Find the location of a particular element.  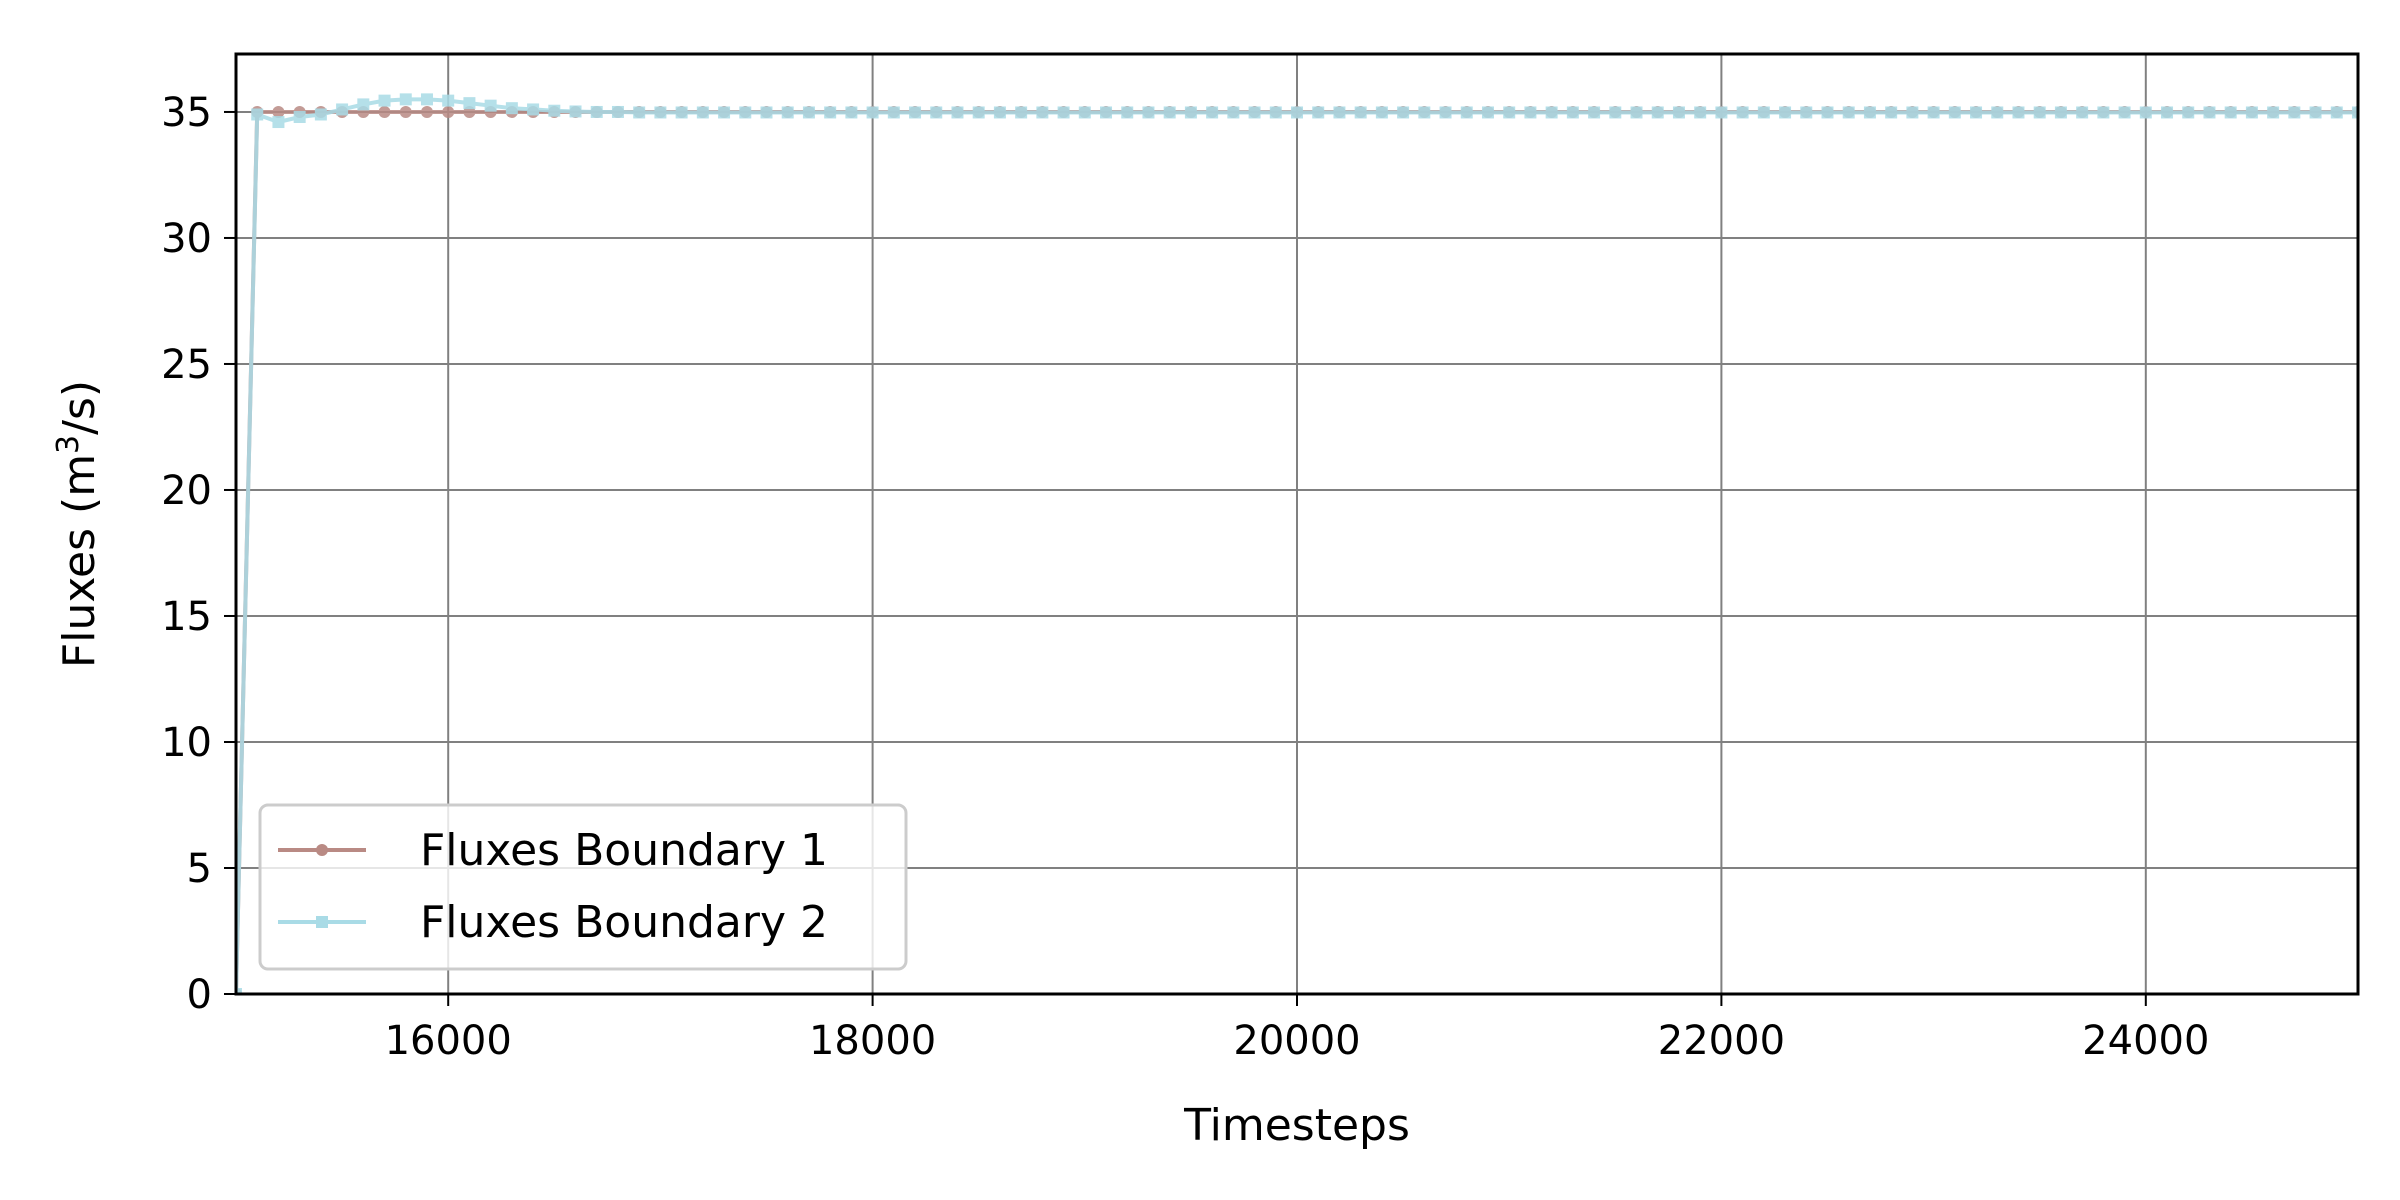

x-axis-label: Timesteps is located at coordinates (1296, 1125).